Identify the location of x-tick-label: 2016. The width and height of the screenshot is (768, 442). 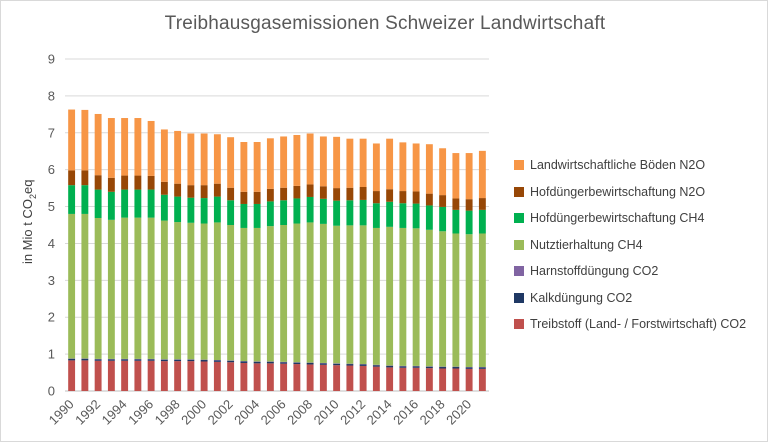
(405, 412).